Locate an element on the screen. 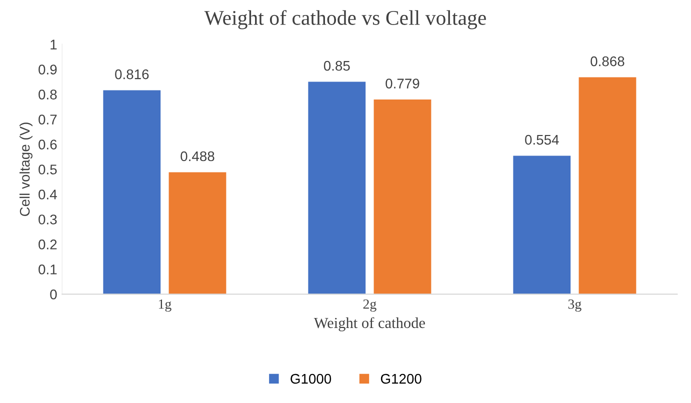 The height and width of the screenshot is (403, 691). y-tick-label: 0.4 is located at coordinates (47, 195).